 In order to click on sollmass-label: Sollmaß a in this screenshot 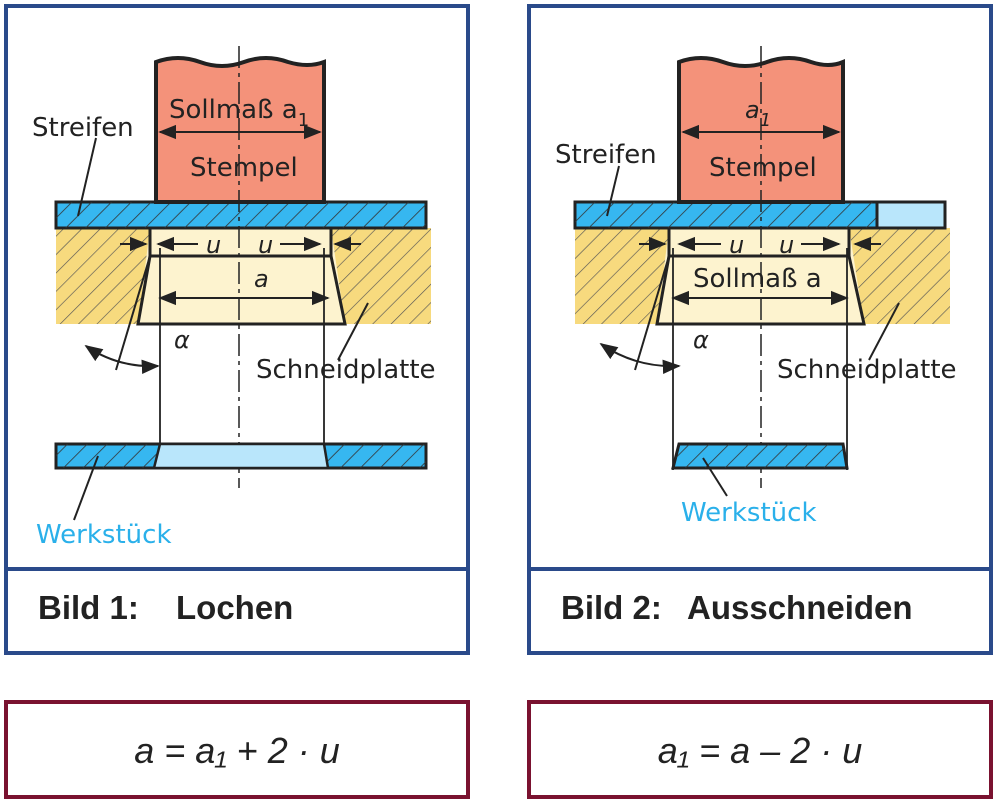, I will do `click(757, 279)`.